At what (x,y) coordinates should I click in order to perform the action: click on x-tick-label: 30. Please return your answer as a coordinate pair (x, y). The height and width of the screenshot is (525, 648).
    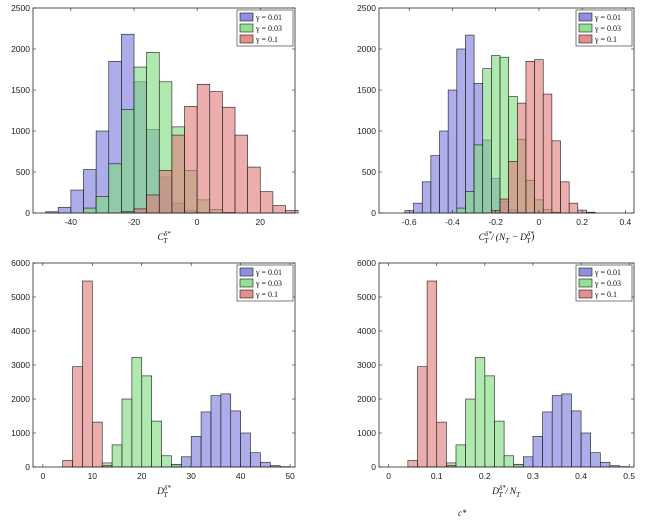
    Looking at the image, I should click on (191, 476).